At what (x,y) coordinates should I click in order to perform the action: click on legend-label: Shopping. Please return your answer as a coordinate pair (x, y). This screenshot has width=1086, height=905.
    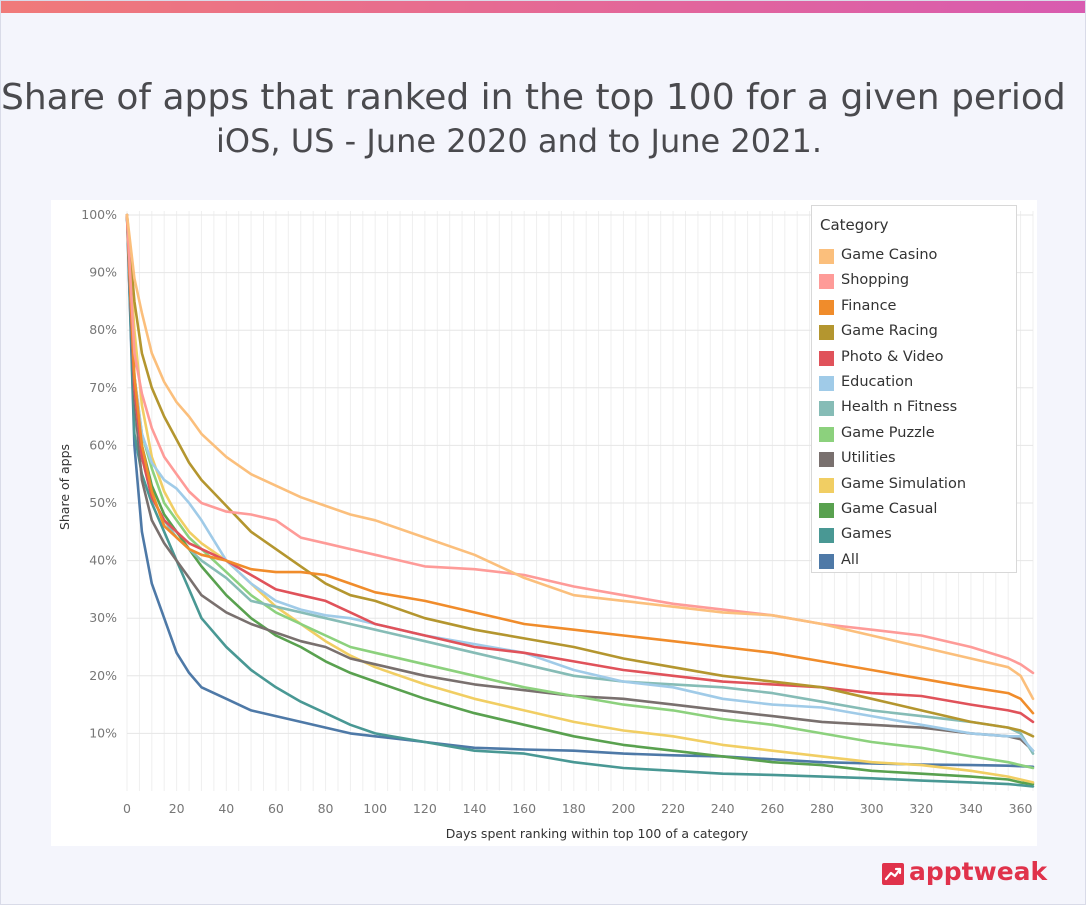
    Looking at the image, I should click on (875, 280).